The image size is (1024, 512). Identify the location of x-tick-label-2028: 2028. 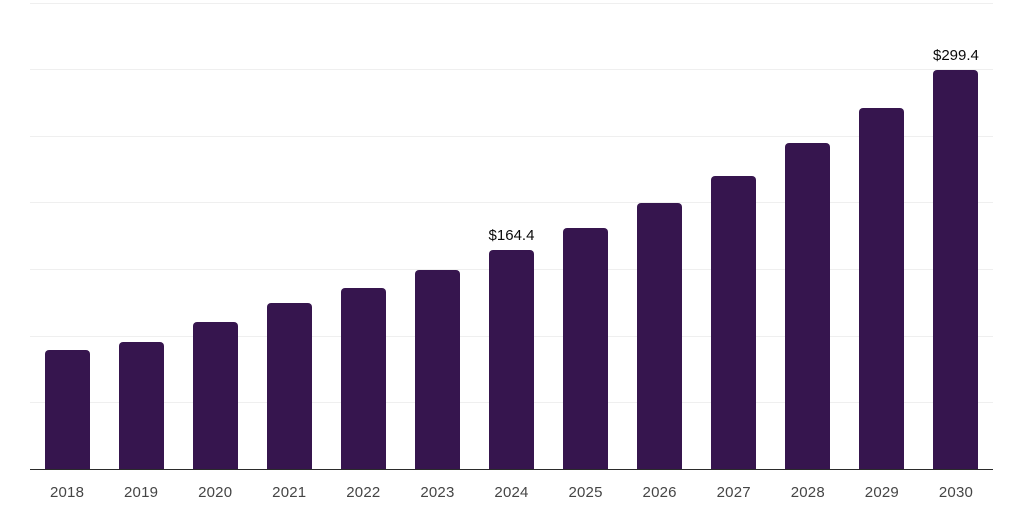
(807, 492).